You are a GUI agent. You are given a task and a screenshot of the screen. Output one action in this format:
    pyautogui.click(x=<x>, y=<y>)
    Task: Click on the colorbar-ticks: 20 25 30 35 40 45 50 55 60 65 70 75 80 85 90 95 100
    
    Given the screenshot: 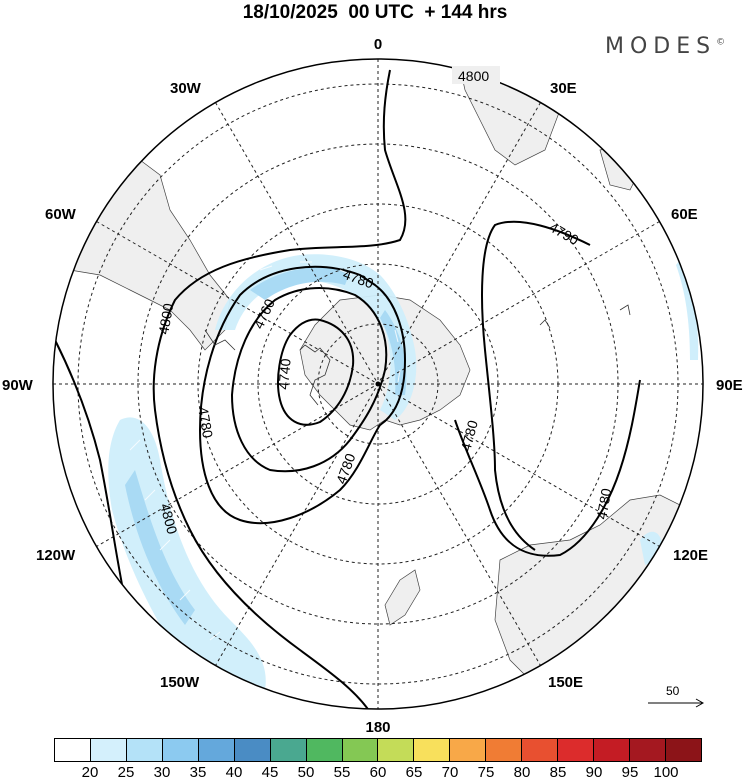 What is the action you would take?
    pyautogui.click(x=375, y=773)
    